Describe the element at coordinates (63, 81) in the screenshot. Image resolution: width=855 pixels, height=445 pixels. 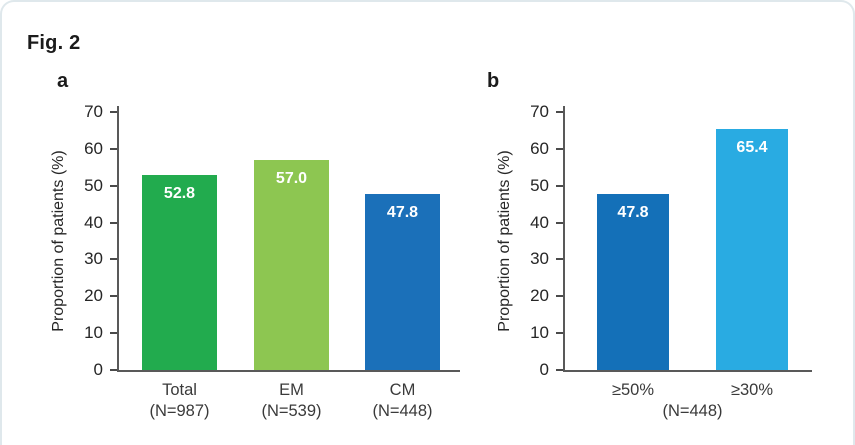
I see `panel-a-label: a` at that location.